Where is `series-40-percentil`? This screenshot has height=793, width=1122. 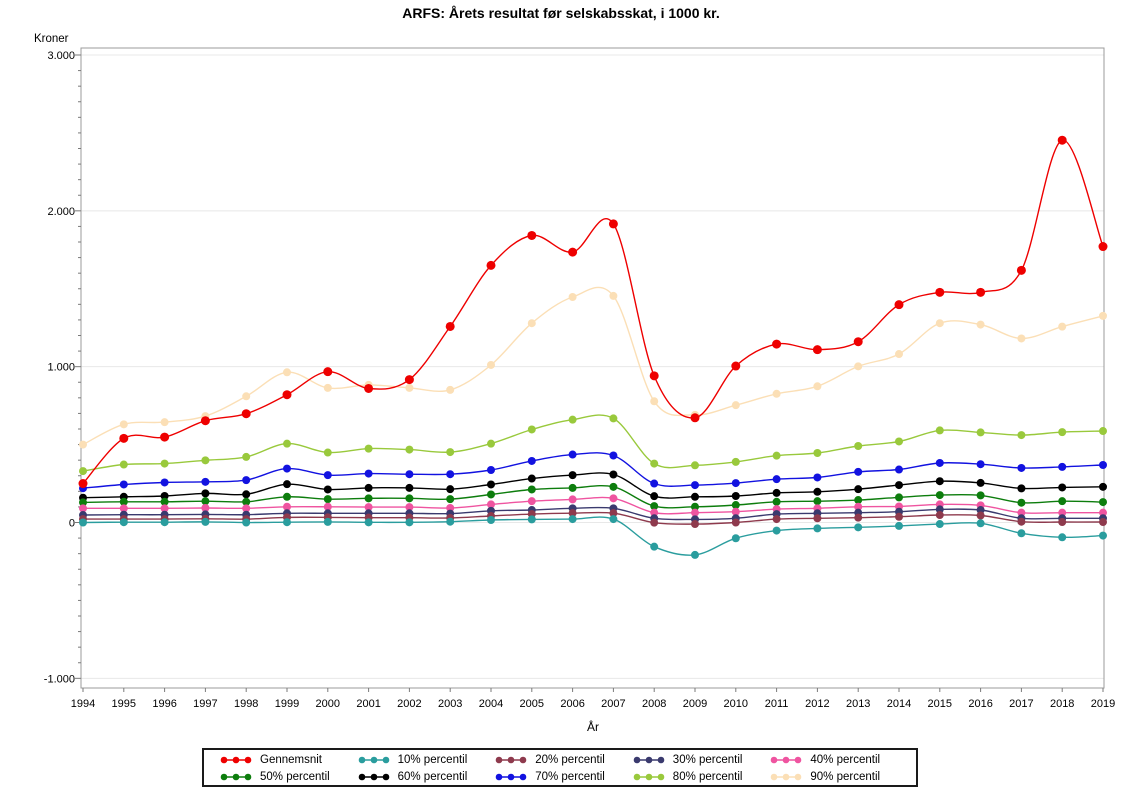
series-40-percentil is located at coordinates (593, 505).